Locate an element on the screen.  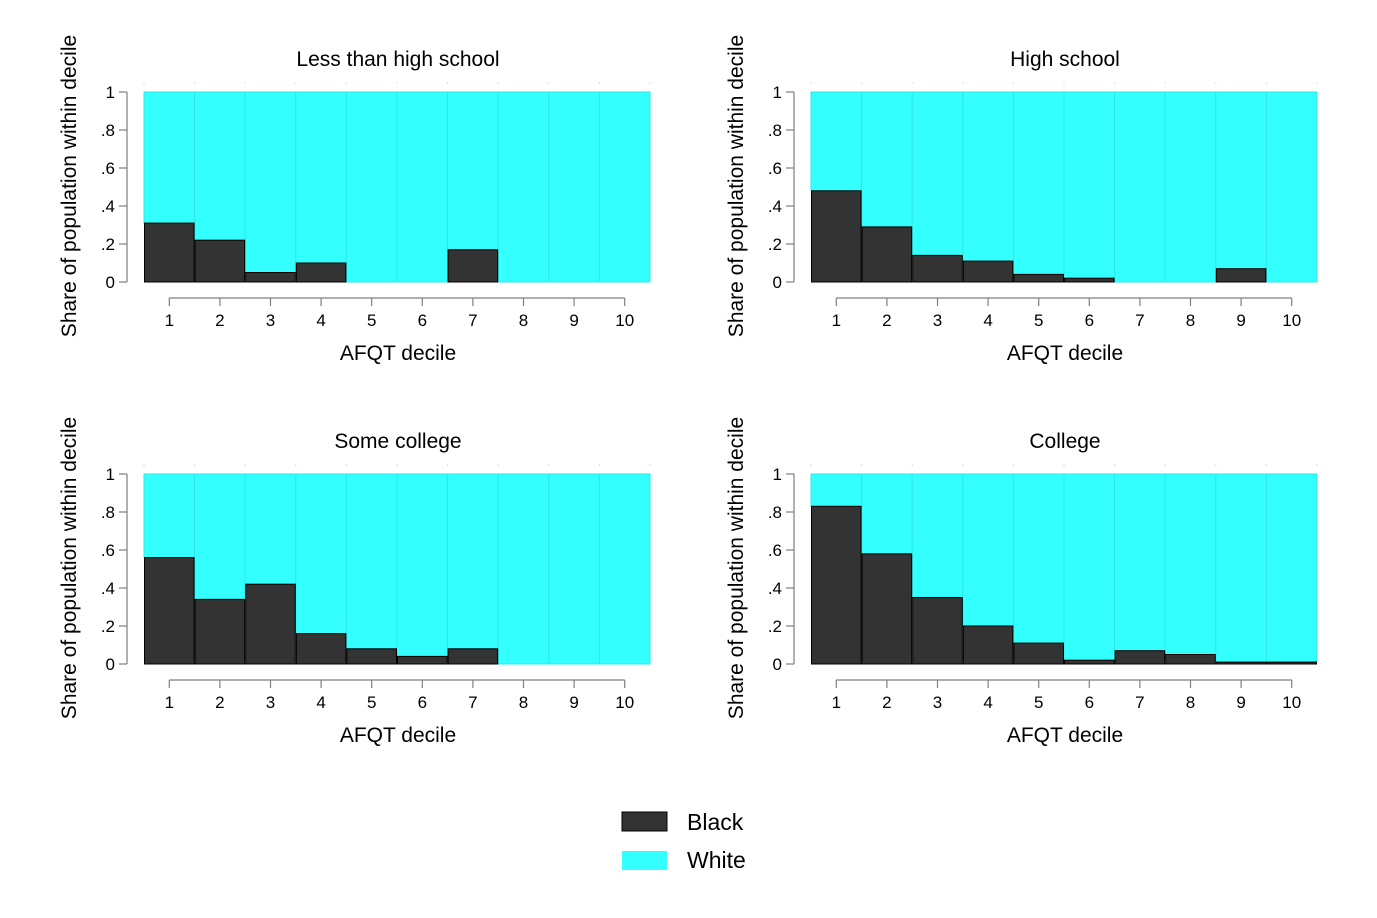
panel-title: Less than high school is located at coordinates (397, 59).